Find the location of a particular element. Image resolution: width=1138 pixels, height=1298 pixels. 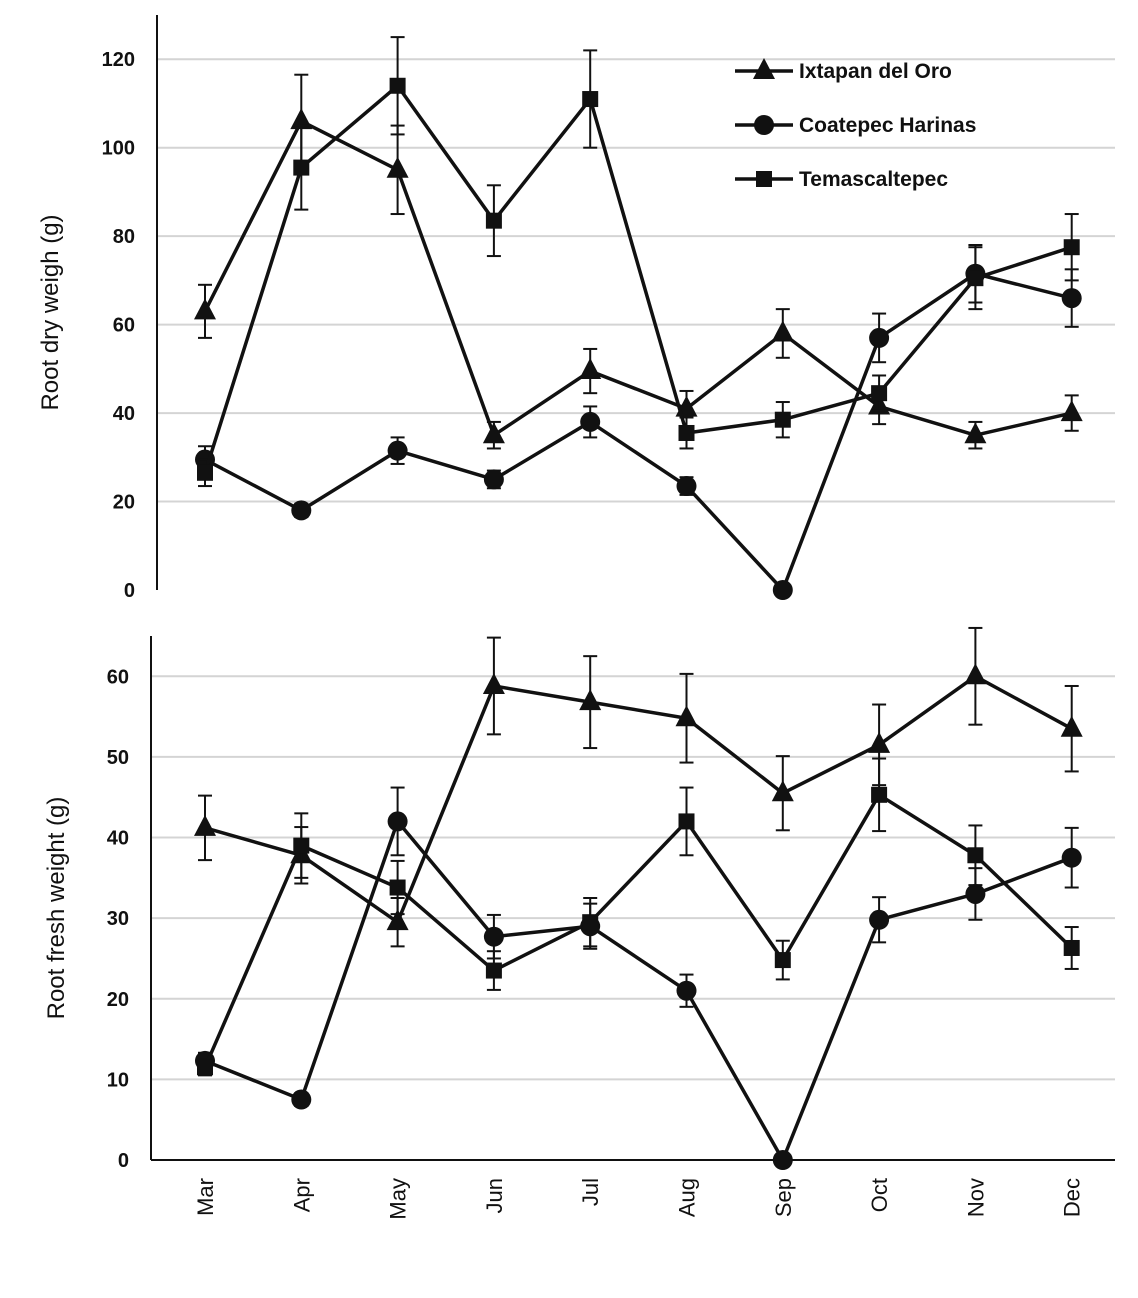

y-tick-label: 10 is located at coordinates (118, 1080).